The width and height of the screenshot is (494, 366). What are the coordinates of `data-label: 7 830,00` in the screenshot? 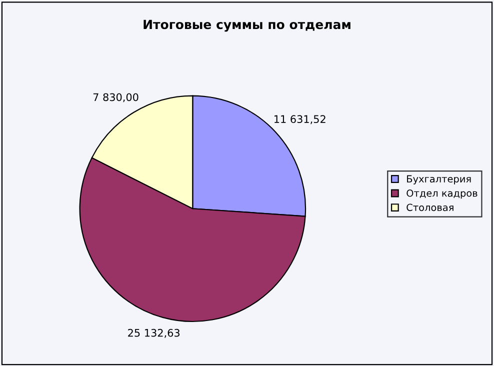 It's located at (115, 97).